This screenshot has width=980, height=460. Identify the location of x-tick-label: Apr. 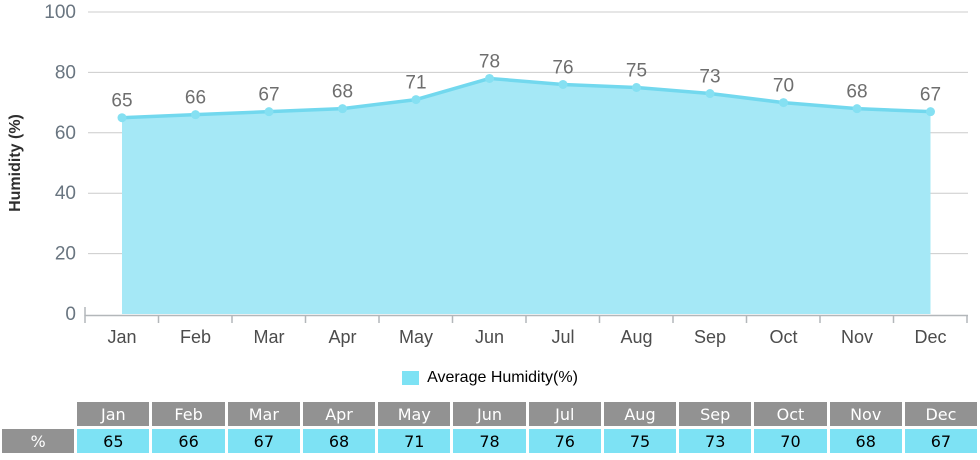
(342, 337).